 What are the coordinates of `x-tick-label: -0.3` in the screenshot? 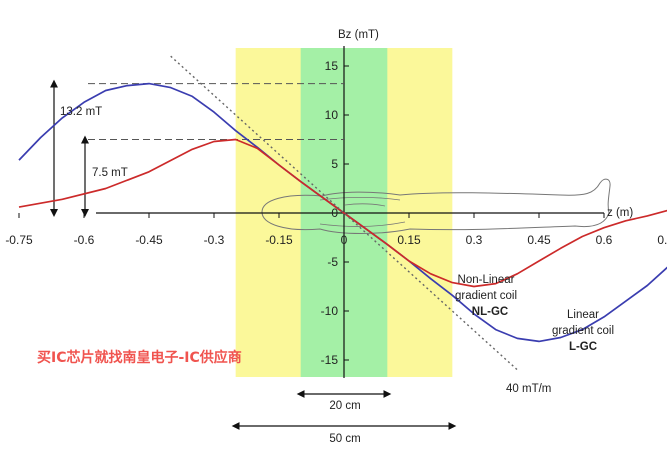 It's located at (214, 240).